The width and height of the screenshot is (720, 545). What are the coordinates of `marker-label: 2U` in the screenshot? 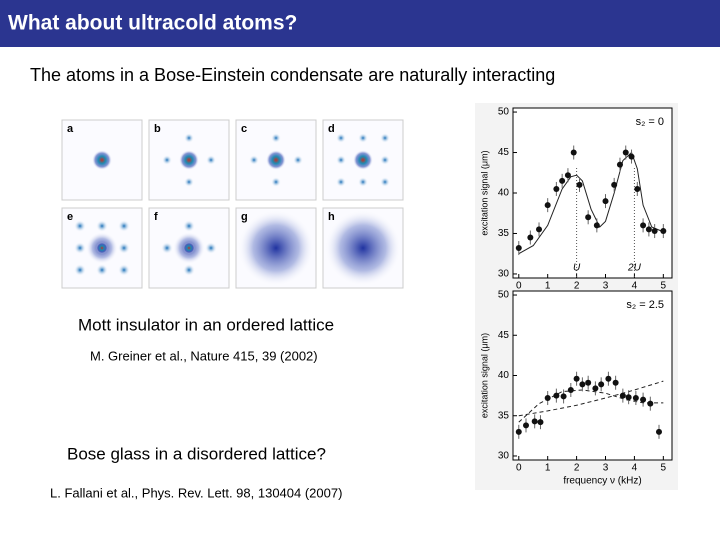 It's located at (634, 268).